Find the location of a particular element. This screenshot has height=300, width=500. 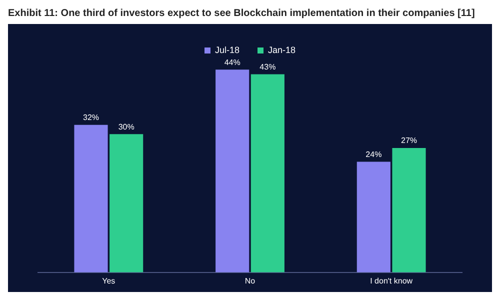

chart-title: Exhibit 11: One third of investors expect to see Blockchain implementation in their companies [11] is located at coordinates (242, 14).